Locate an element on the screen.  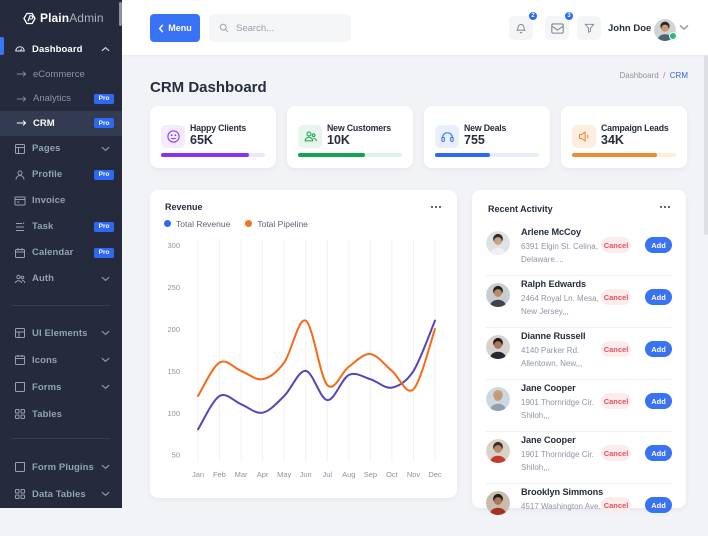
svg-text: 300 is located at coordinates (173, 245).